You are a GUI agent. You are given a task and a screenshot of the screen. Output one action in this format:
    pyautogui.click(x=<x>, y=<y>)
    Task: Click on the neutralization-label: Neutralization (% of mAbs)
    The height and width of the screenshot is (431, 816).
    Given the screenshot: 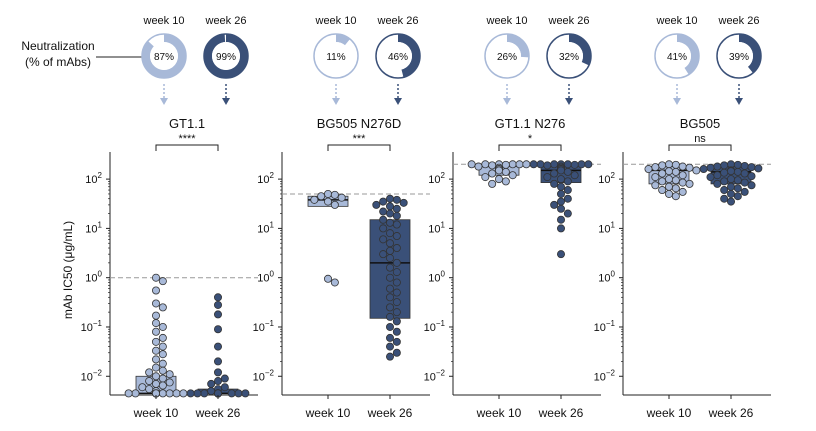 What is the action you would take?
    pyautogui.click(x=84, y=54)
    